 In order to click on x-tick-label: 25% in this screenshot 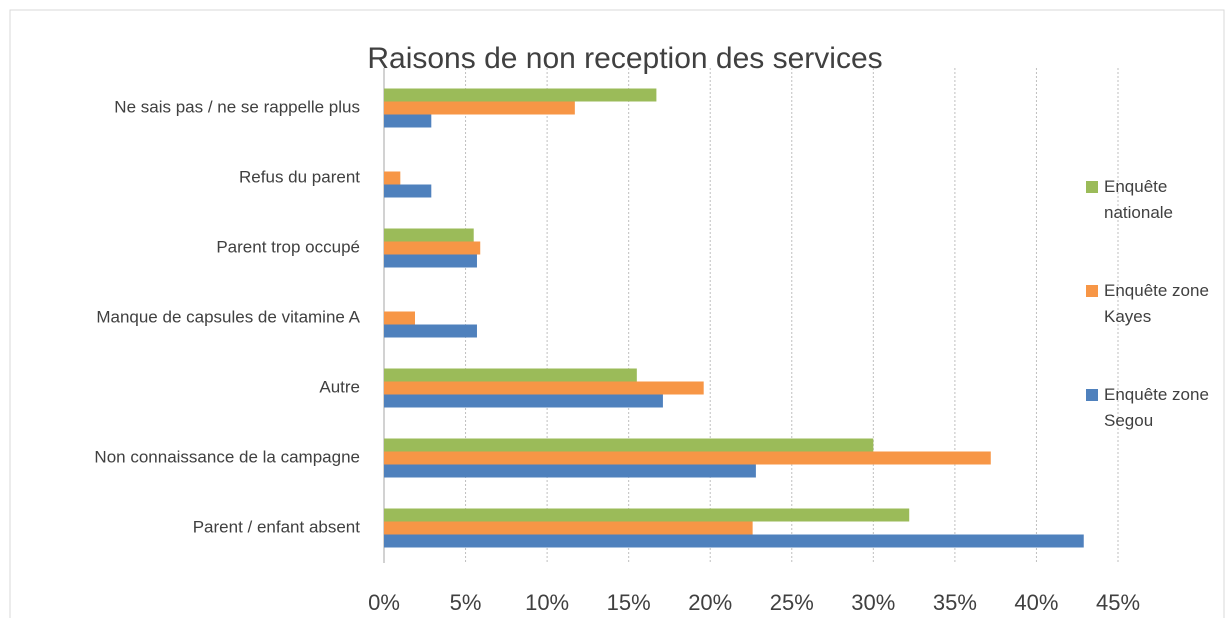, I will do `click(792, 602)`.